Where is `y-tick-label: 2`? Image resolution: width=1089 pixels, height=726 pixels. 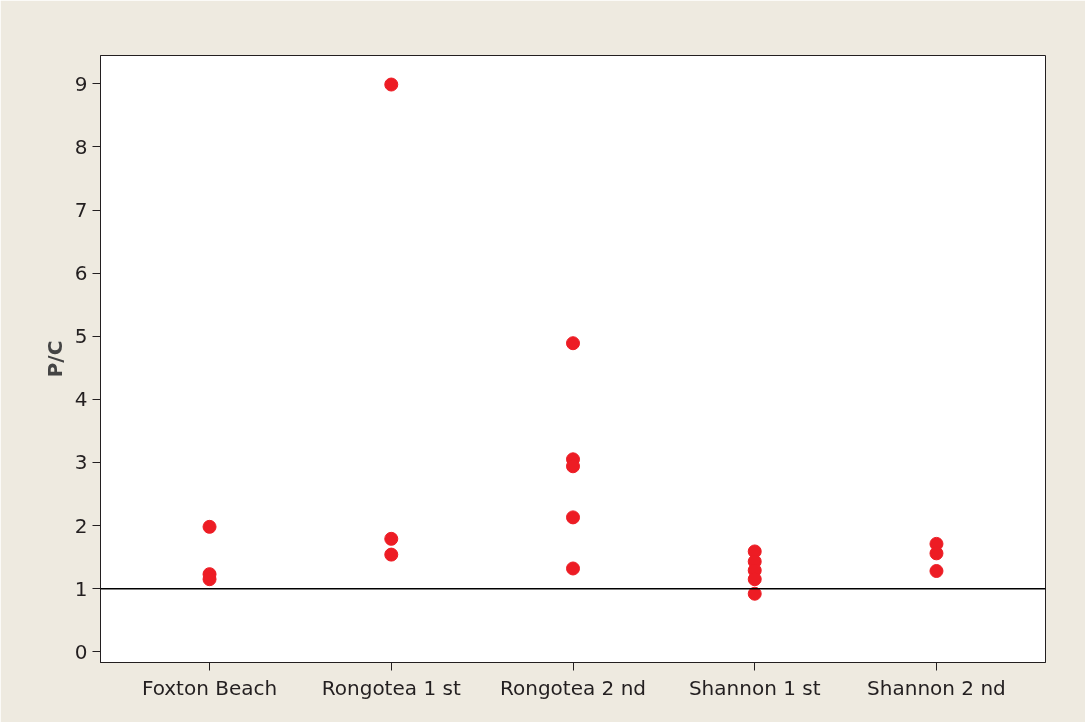
y-tick-label: 2 is located at coordinates (81, 525).